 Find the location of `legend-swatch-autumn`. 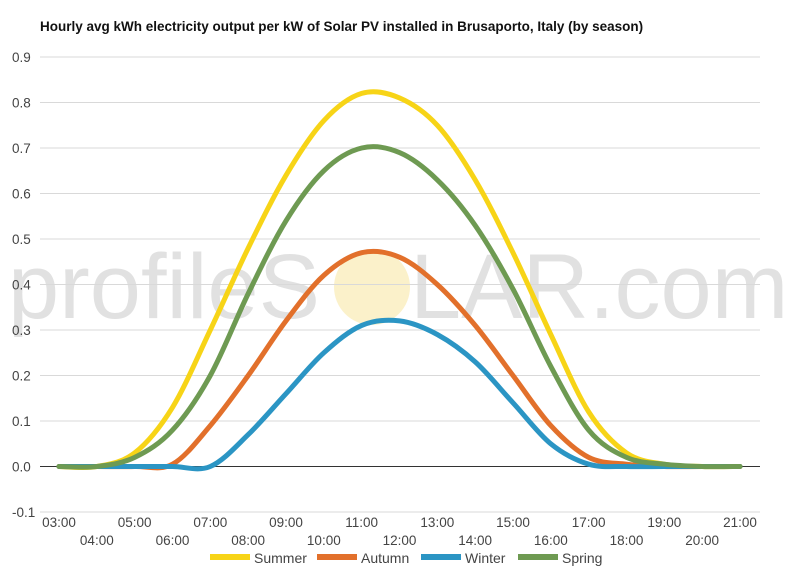

legend-swatch-autumn is located at coordinates (337, 557).